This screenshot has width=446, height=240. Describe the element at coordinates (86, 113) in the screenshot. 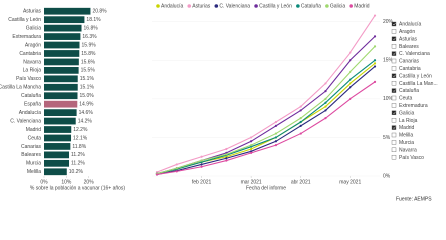

I see `value-label: 14.6%` at that location.